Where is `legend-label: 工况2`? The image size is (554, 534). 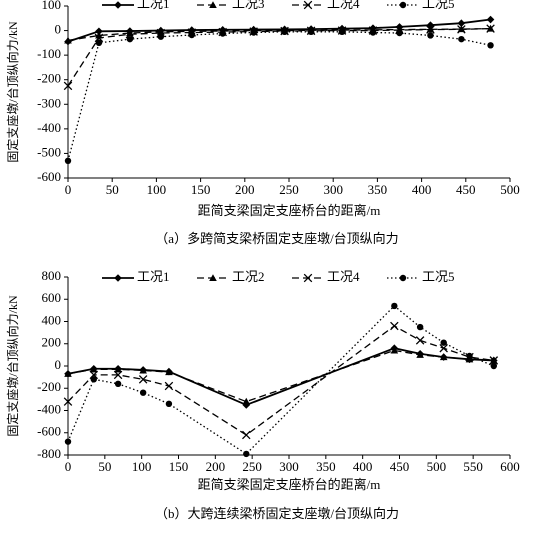 legend-label: 工况2 is located at coordinates (248, 276).